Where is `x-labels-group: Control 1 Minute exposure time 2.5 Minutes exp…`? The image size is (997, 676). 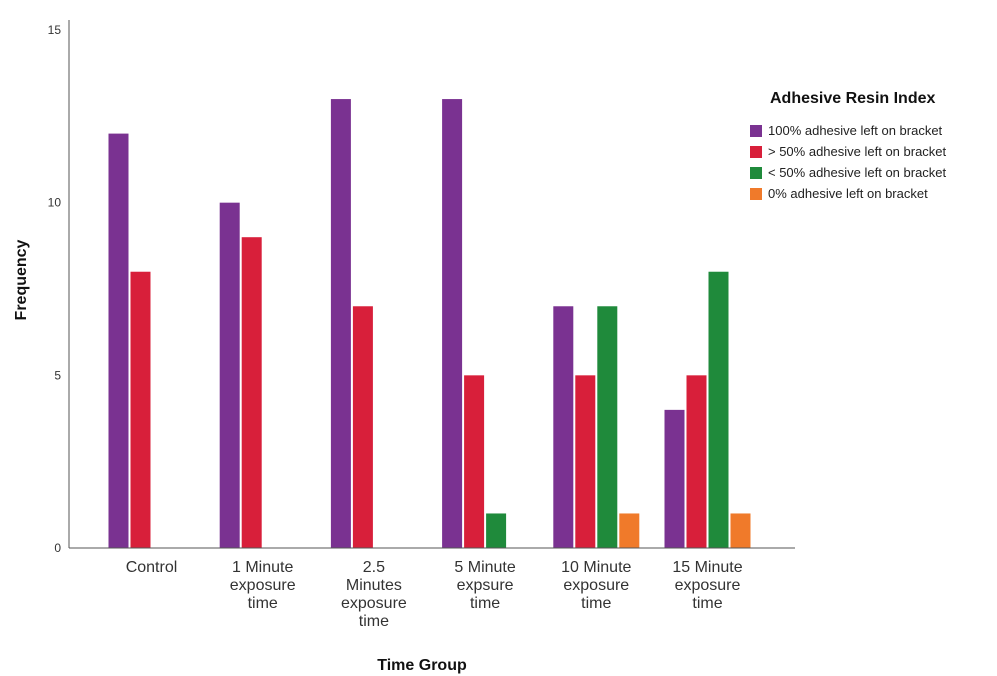 x-labels-group: Control 1 Minute exposure time 2.5 Minutes exp… is located at coordinates (434, 594).